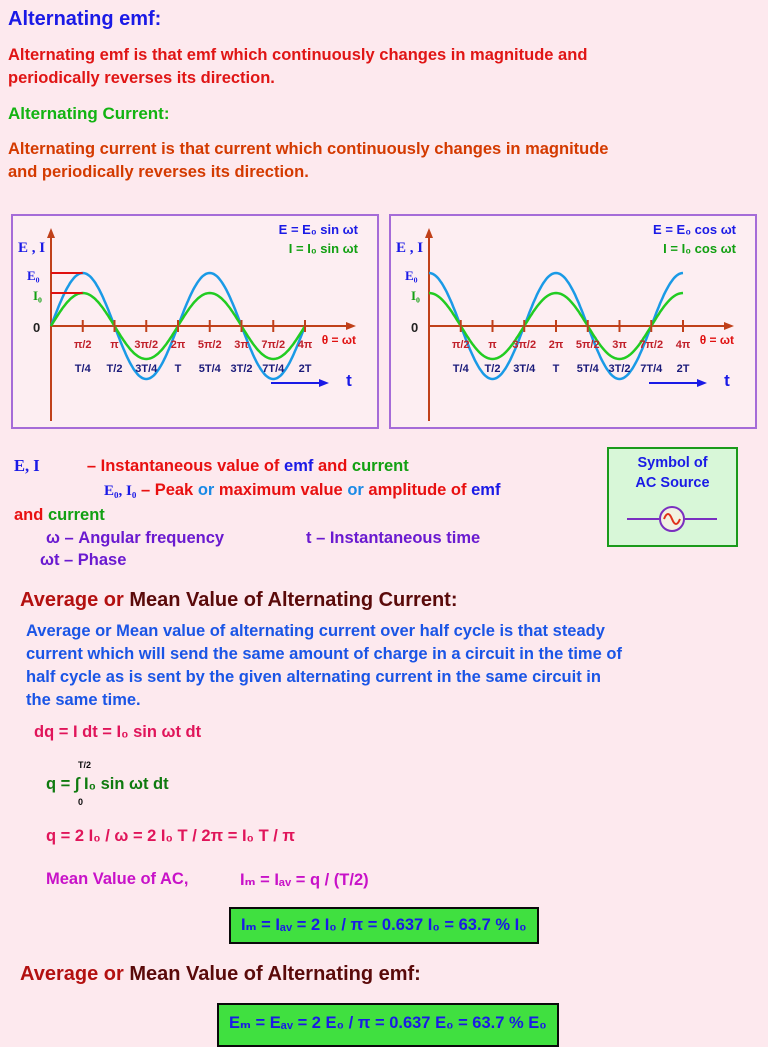 The height and width of the screenshot is (1047, 768). I want to click on heading-avg-emf-b: Mean Value of Alternating emf:, so click(275, 974).